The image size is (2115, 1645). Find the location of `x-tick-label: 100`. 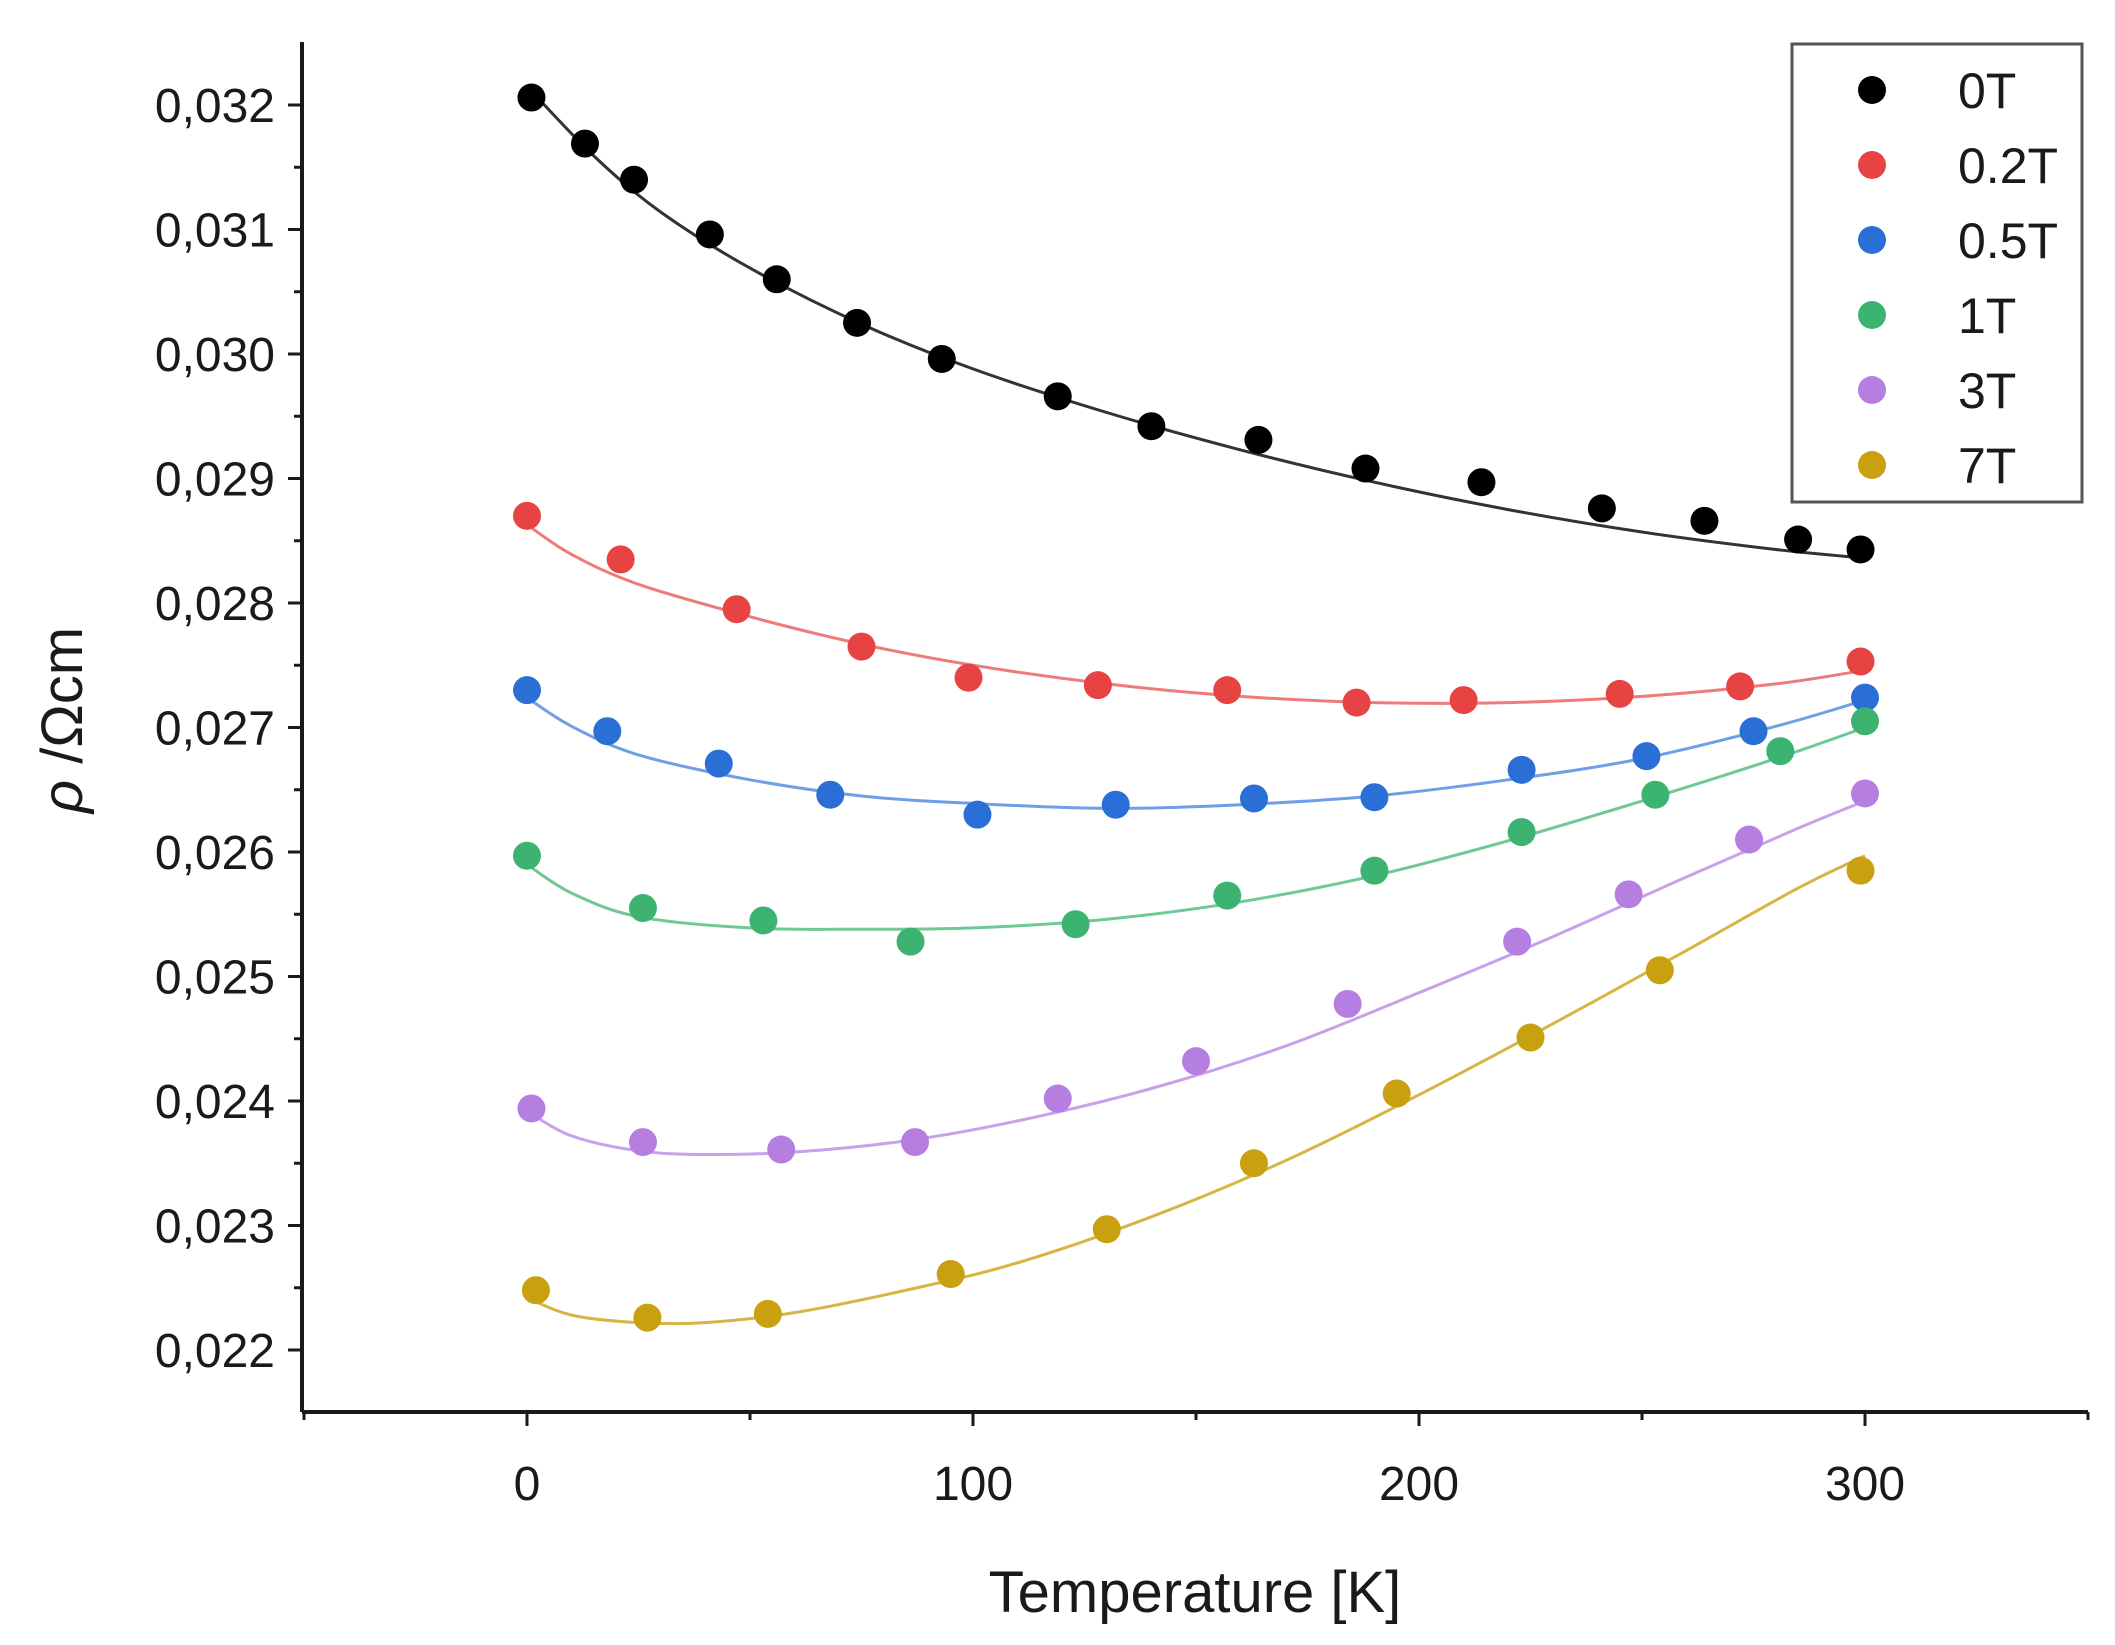

x-tick-label: 100 is located at coordinates (973, 1484).